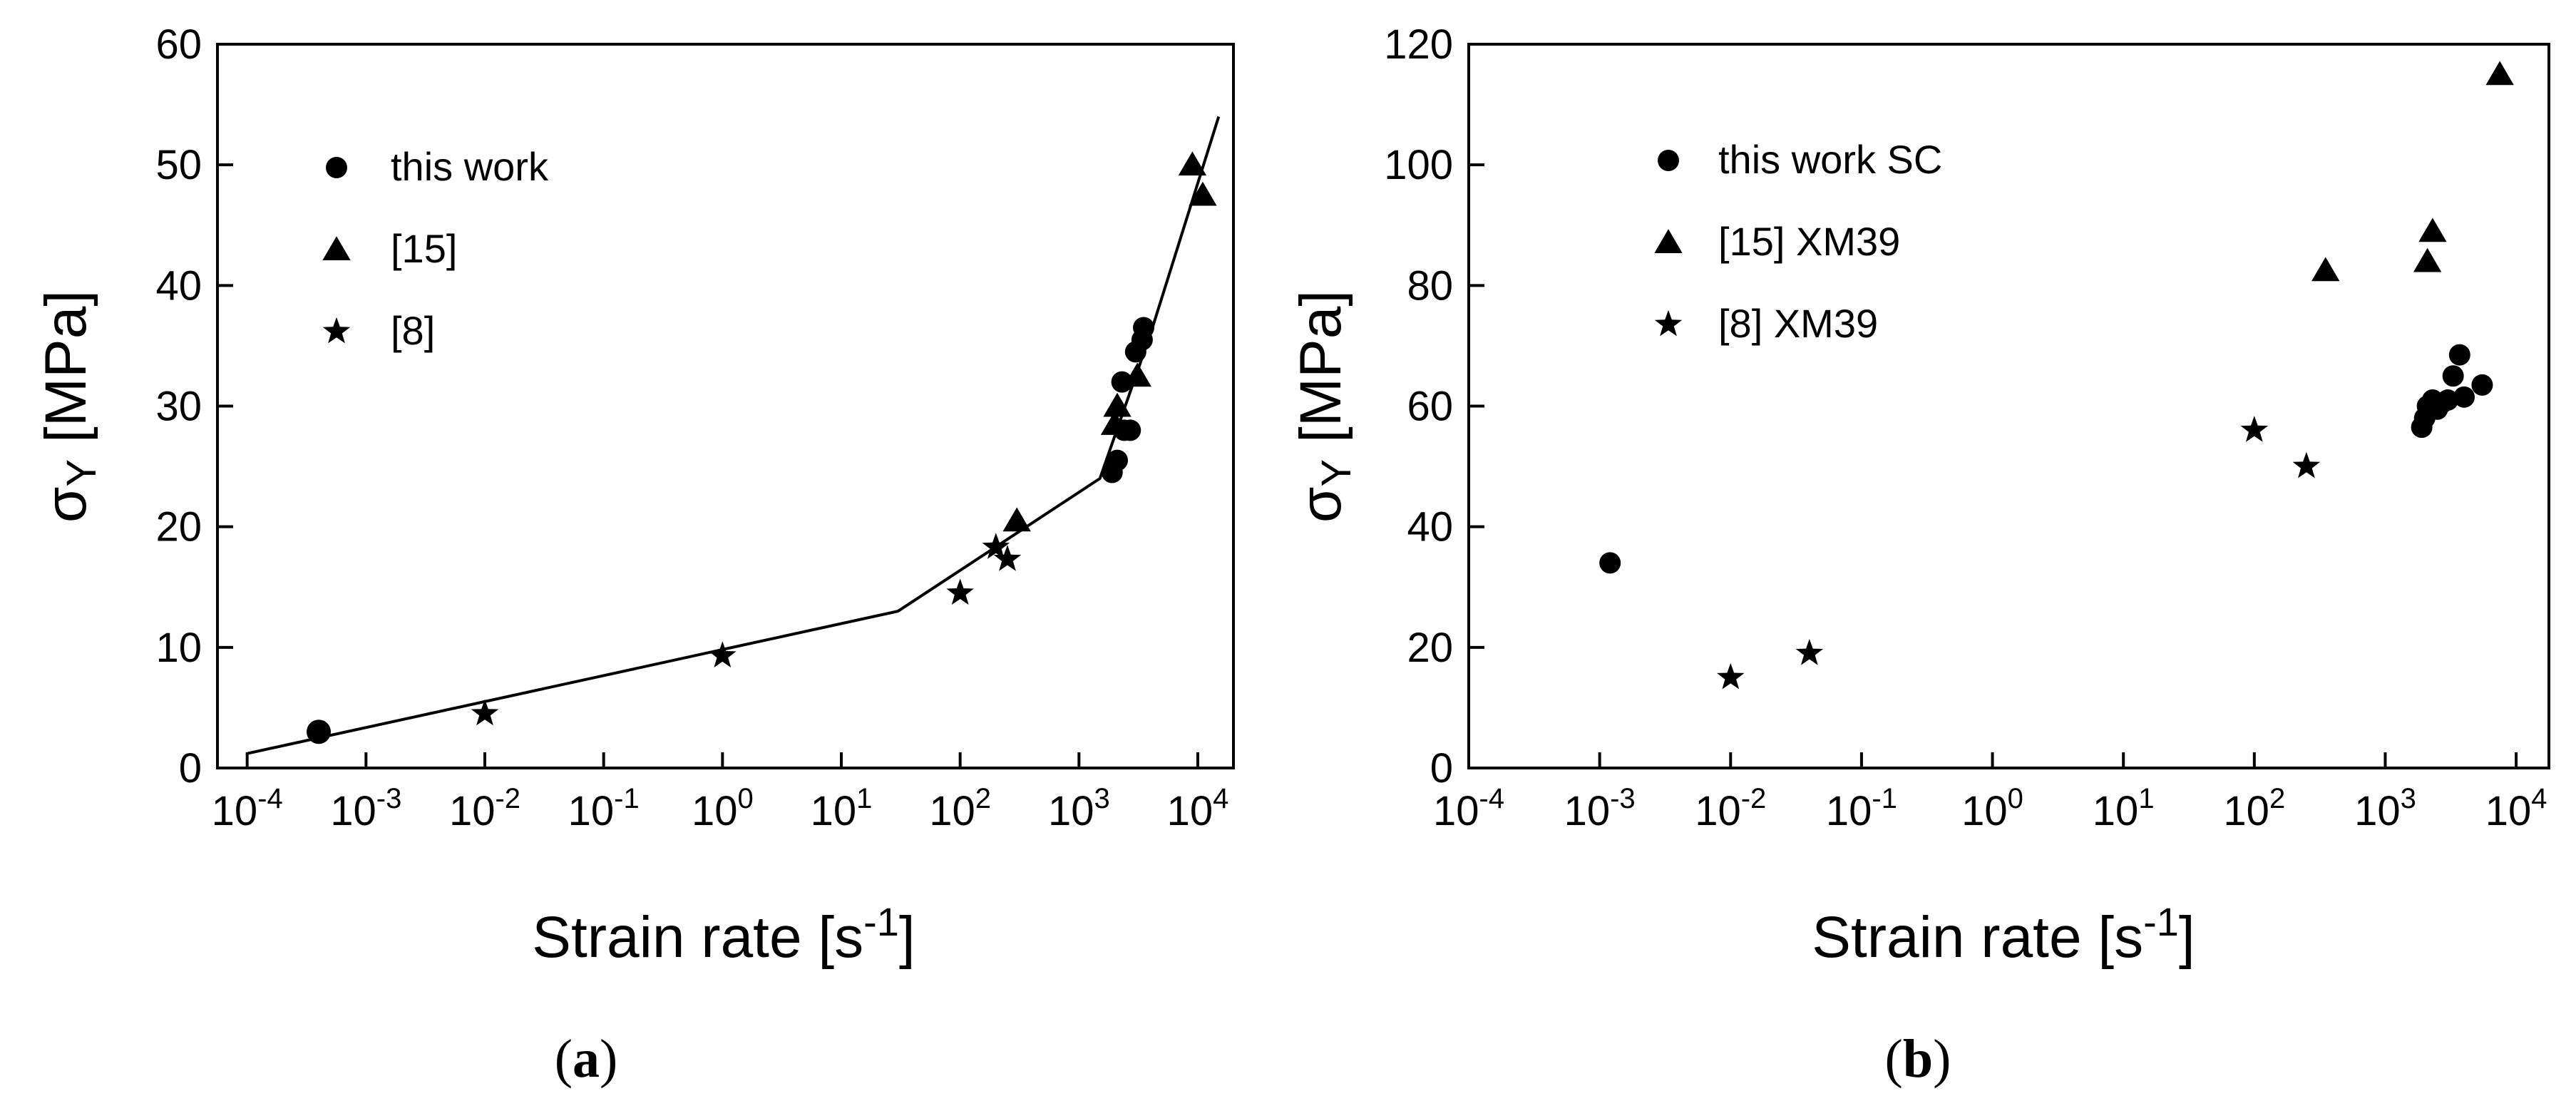  What do you see at coordinates (1430, 285) in the screenshot?
I see `y-tick-label: 80` at bounding box center [1430, 285].